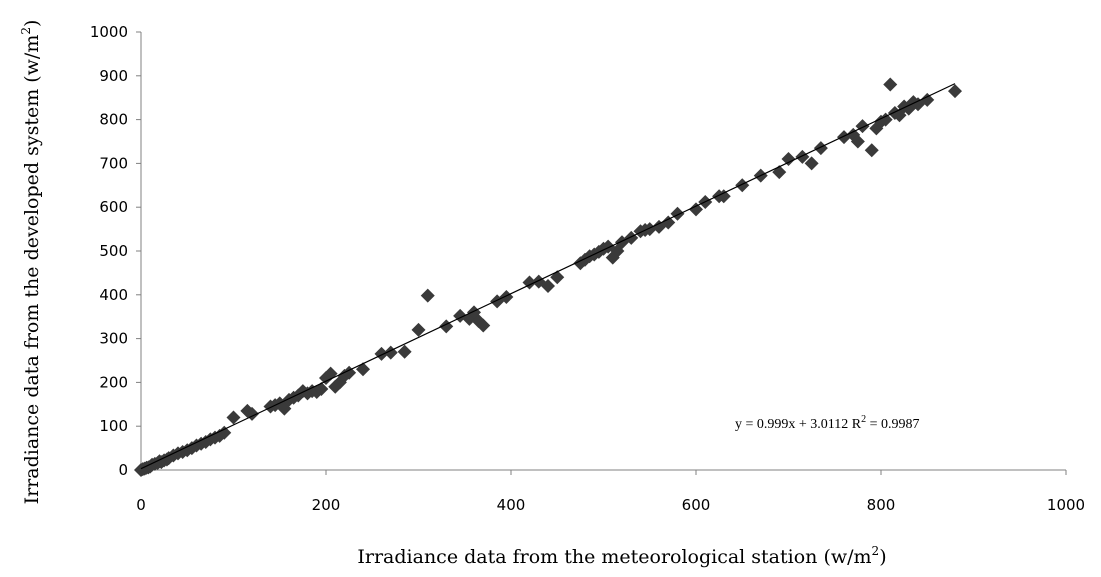 The width and height of the screenshot is (1101, 577). I want to click on y-tick-label: 800, so click(113, 120).